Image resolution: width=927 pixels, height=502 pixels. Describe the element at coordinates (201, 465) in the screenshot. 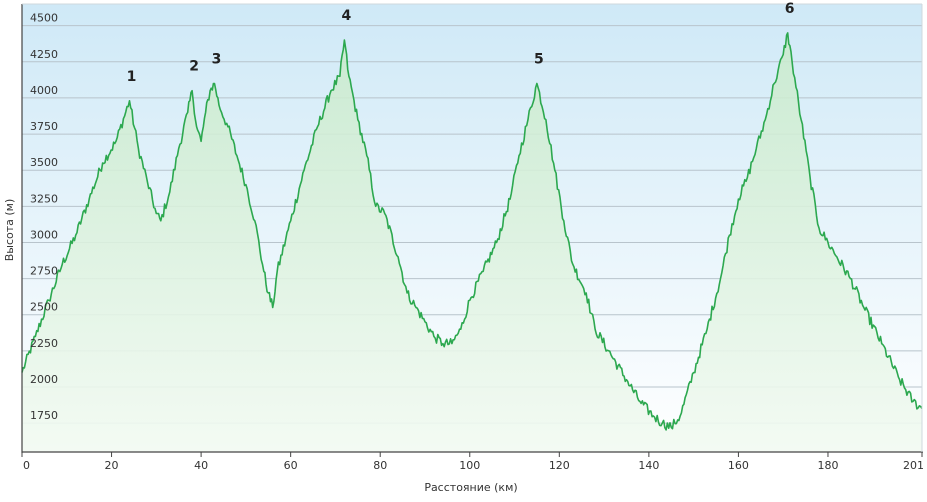

I see `x-tick-label: 40` at that location.